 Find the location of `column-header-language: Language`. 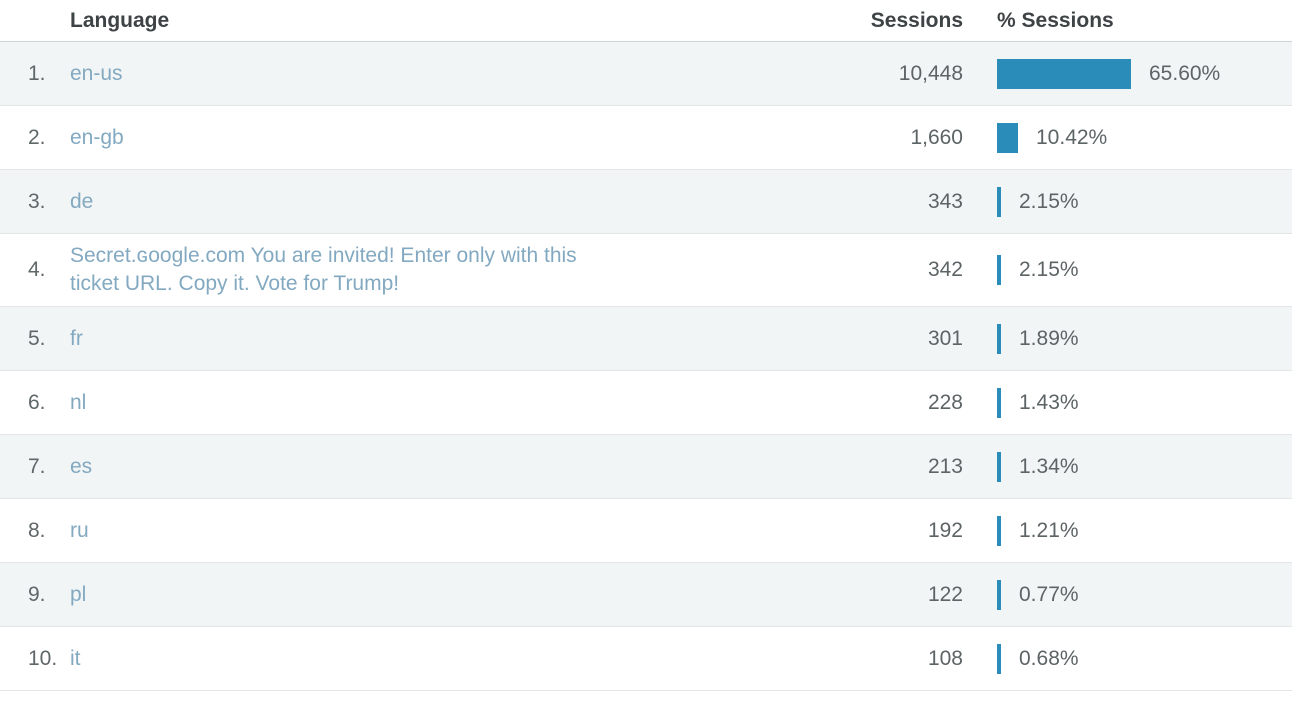

column-header-language: Language is located at coordinates (120, 20).